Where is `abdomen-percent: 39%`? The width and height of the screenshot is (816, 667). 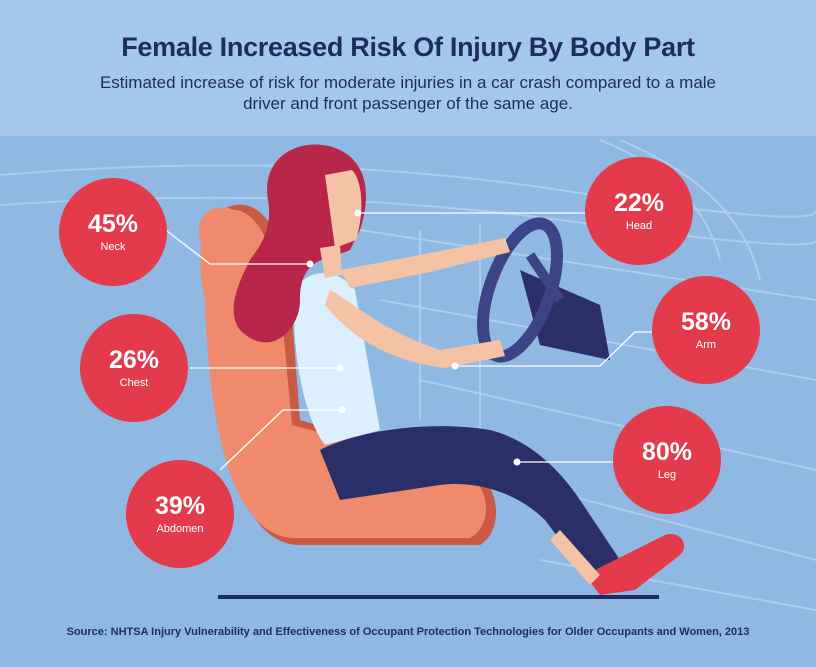 abdomen-percent: 39% is located at coordinates (180, 505).